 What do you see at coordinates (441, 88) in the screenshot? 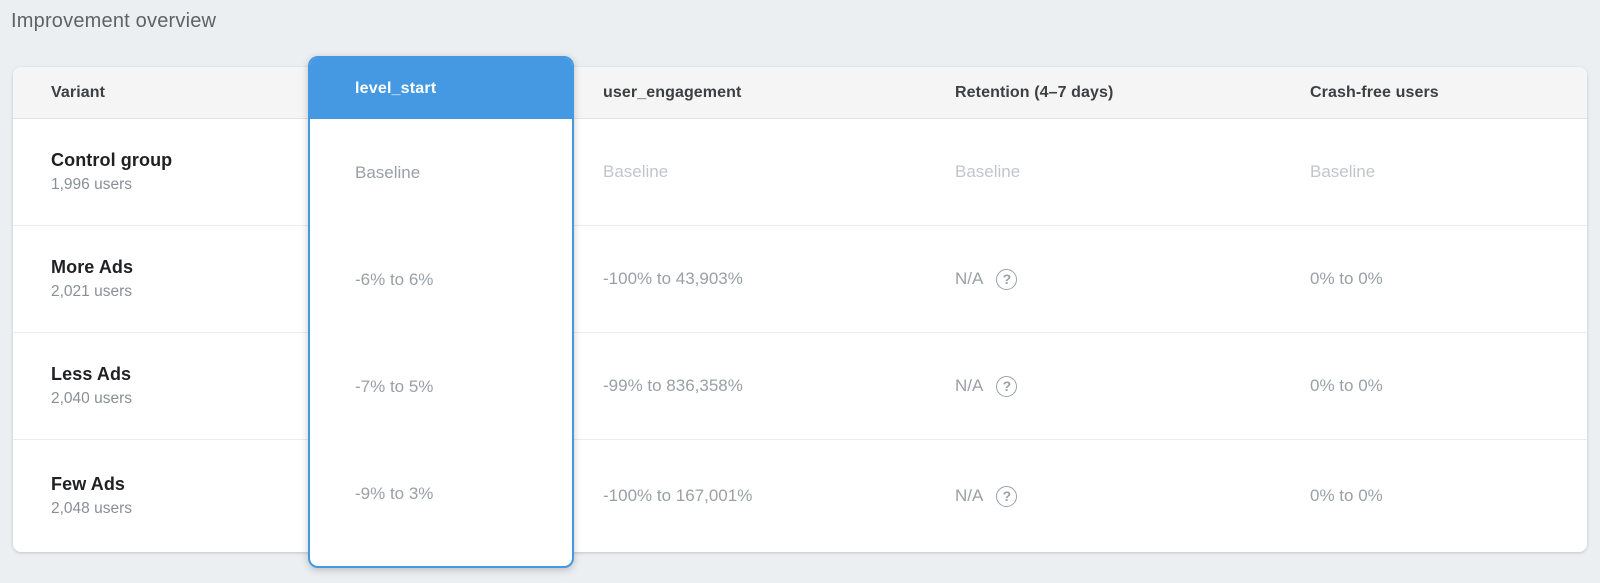
I see `selected-metric-header-level-start: level_start` at bounding box center [441, 88].